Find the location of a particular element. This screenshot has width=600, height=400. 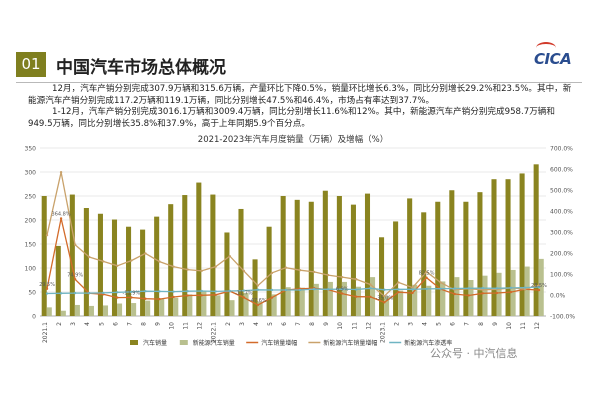

left-tick-label: 0 is located at coordinates (34, 317).